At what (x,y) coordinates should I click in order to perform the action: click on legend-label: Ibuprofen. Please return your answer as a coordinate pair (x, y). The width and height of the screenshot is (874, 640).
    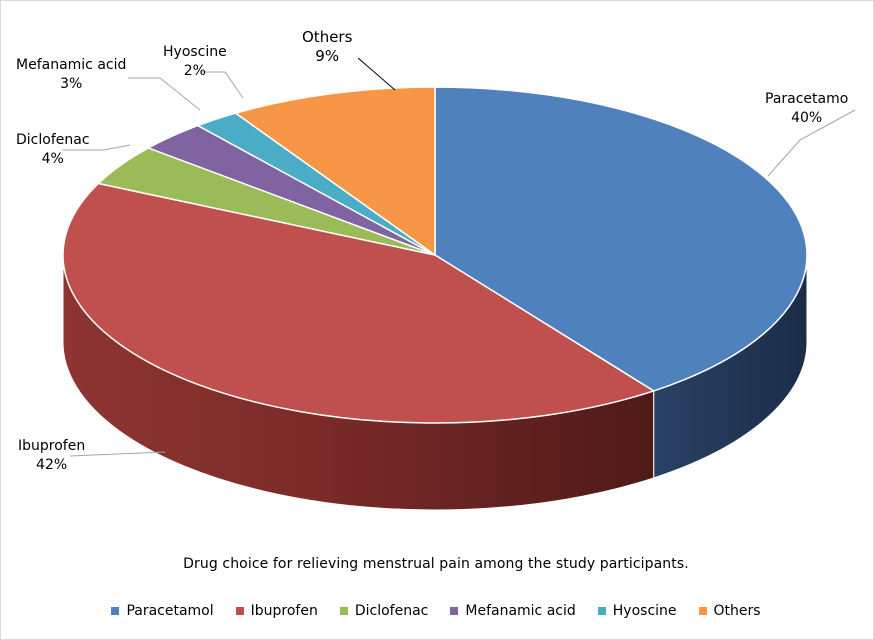
    Looking at the image, I should click on (284, 611).